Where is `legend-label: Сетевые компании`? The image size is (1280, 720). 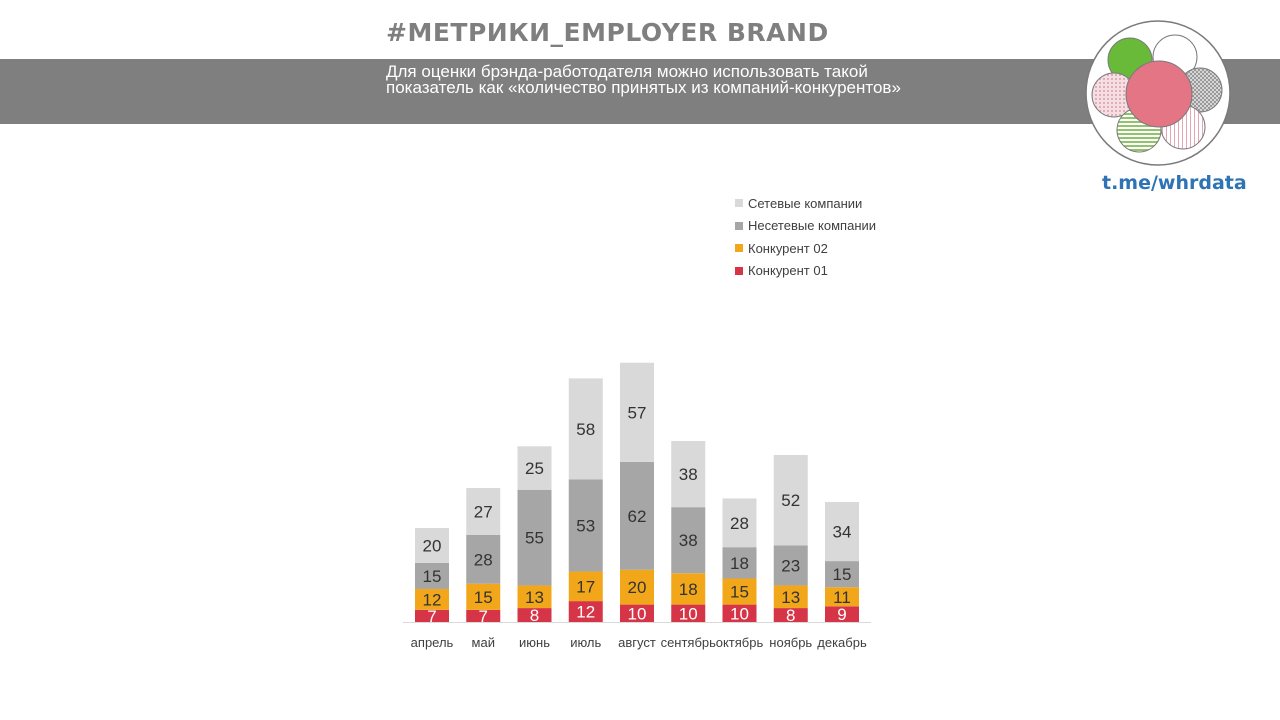 legend-label: Сетевые компании is located at coordinates (805, 203).